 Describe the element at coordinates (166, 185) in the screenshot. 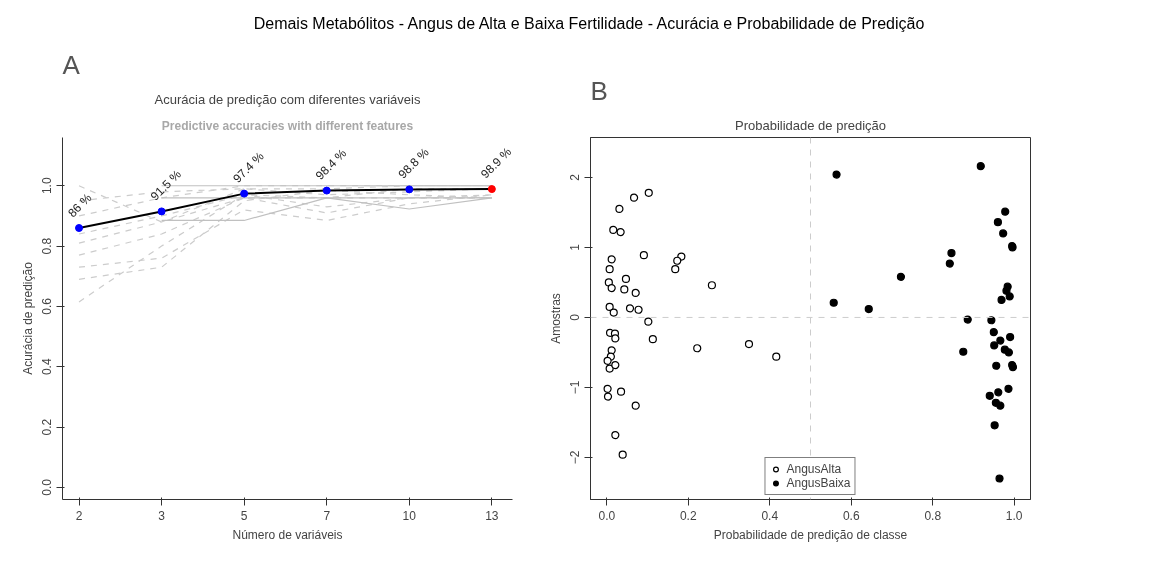

I see `data-label: 91.5 %` at that location.